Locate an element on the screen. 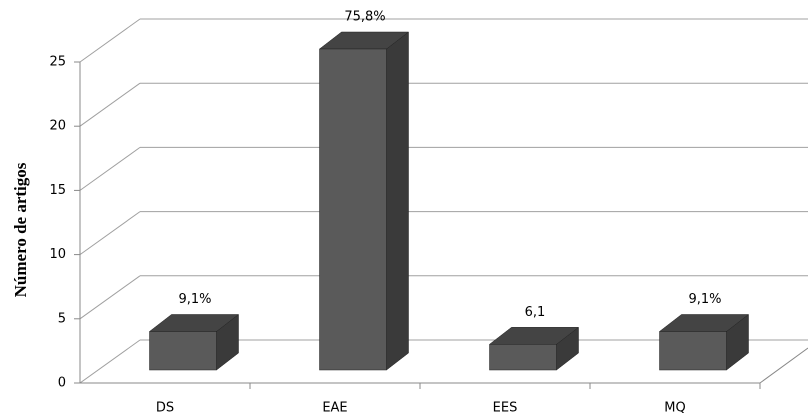 The image size is (808, 419). x-tick-label: DS is located at coordinates (165, 408).